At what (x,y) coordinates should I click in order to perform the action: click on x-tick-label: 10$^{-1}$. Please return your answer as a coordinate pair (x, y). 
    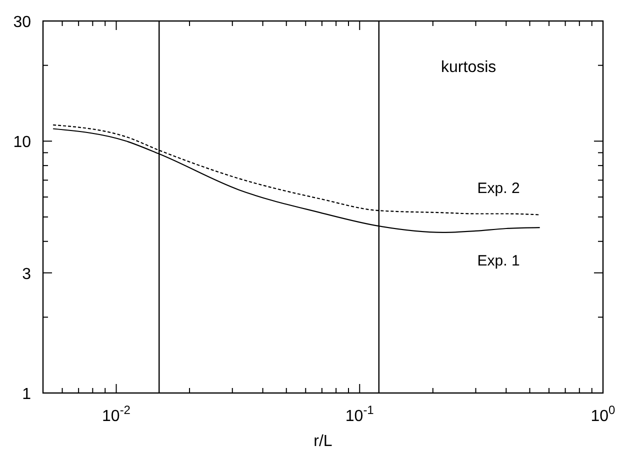
    Looking at the image, I should click on (359, 414).